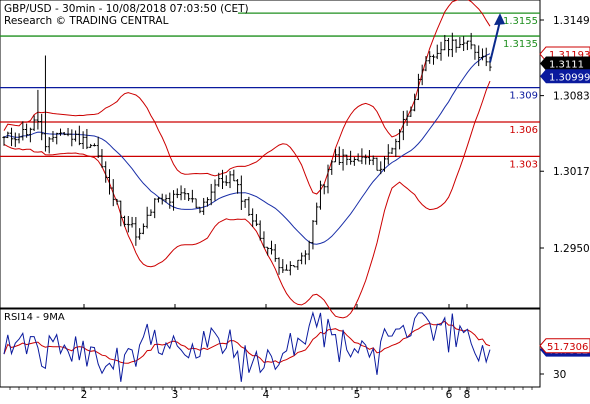 This screenshot has height=404, width=590. Describe the element at coordinates (569, 55) in the screenshot. I see `price-tag-label-upper-band: 1.31193` at that location.